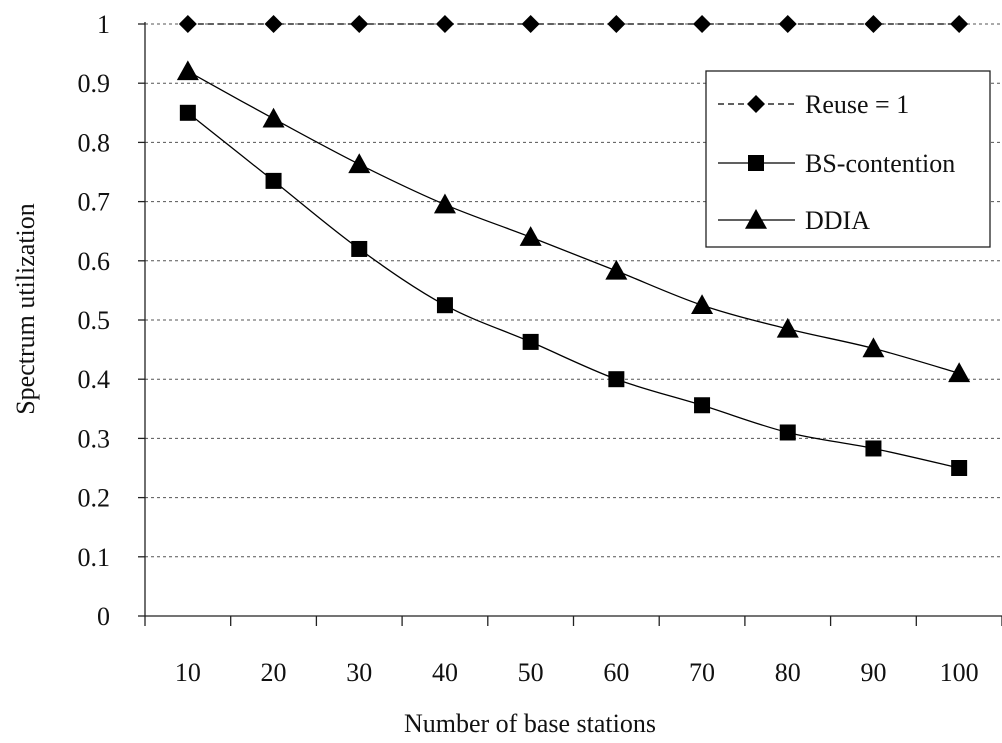 Image resolution: width=1002 pixels, height=743 pixels. Describe the element at coordinates (94, 557) in the screenshot. I see `y-tick-label: 0.1` at that location.